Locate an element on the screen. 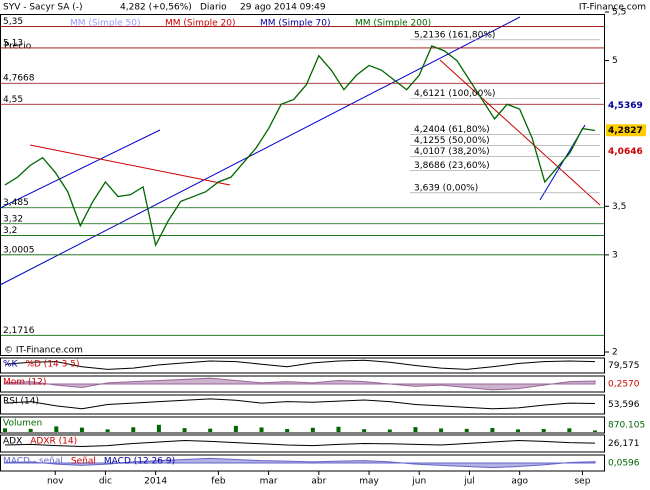 The image size is (650, 490). panel-value: 0,2570 is located at coordinates (624, 385).